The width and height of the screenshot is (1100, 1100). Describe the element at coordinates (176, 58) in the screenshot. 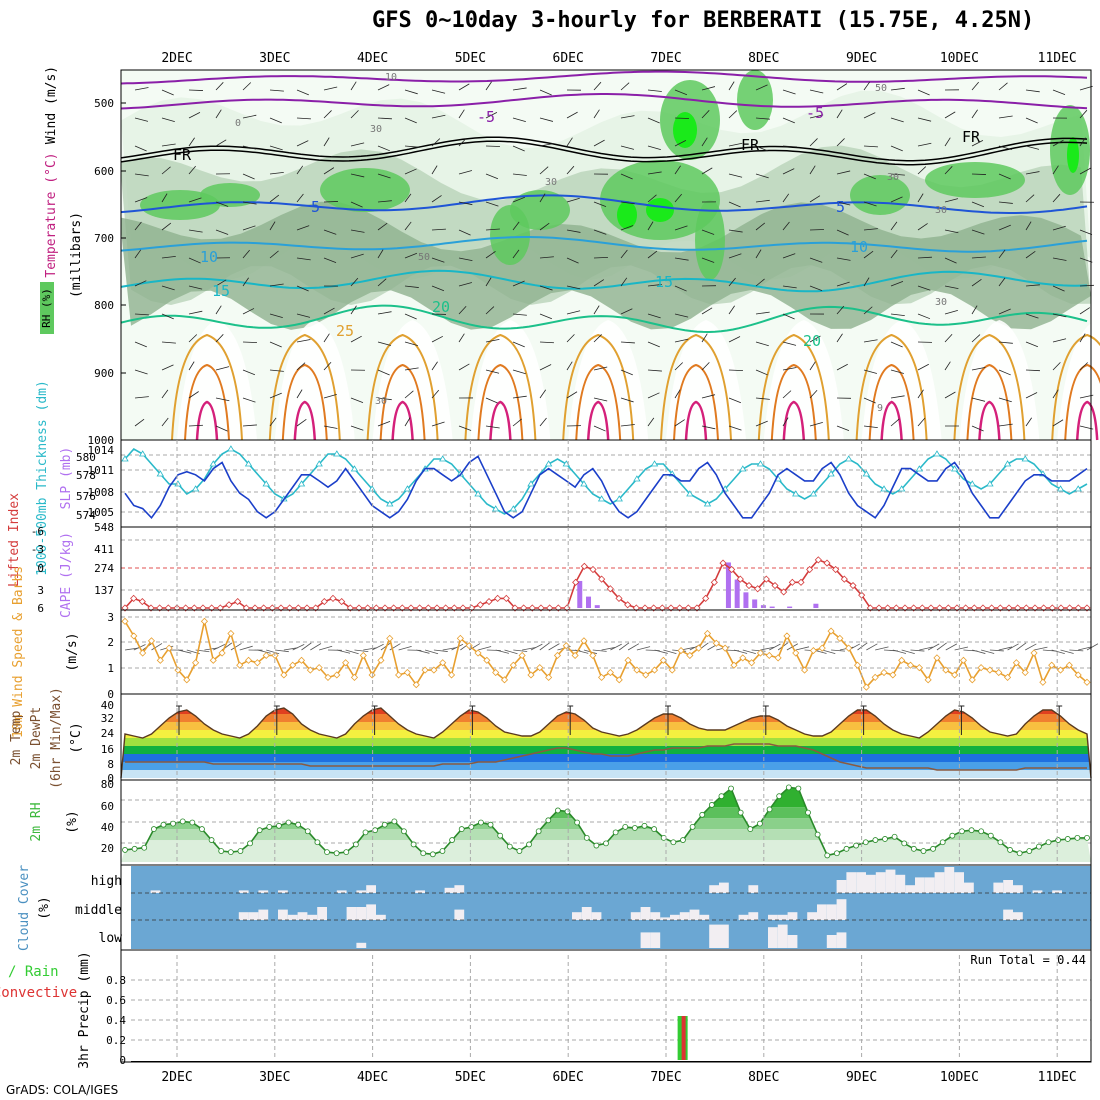

I see `date-label-top: 2DEC` at that location.